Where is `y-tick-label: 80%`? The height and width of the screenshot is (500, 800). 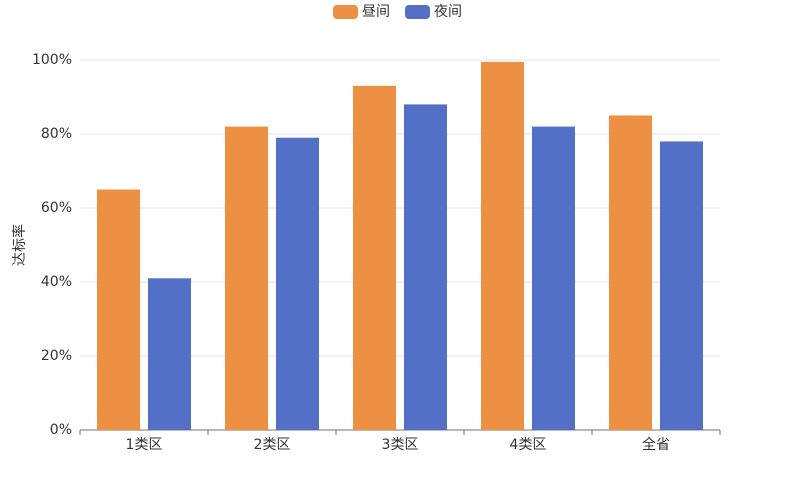
y-tick-label: 80% is located at coordinates (56, 134).